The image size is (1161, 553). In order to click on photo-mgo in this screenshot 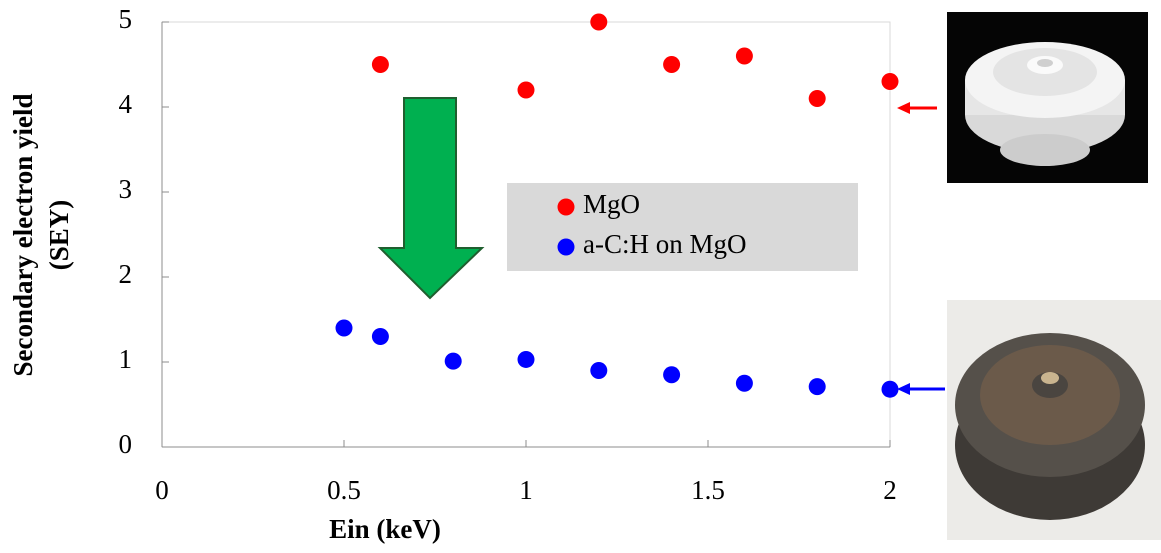, I will do `click(1047, 97)`.